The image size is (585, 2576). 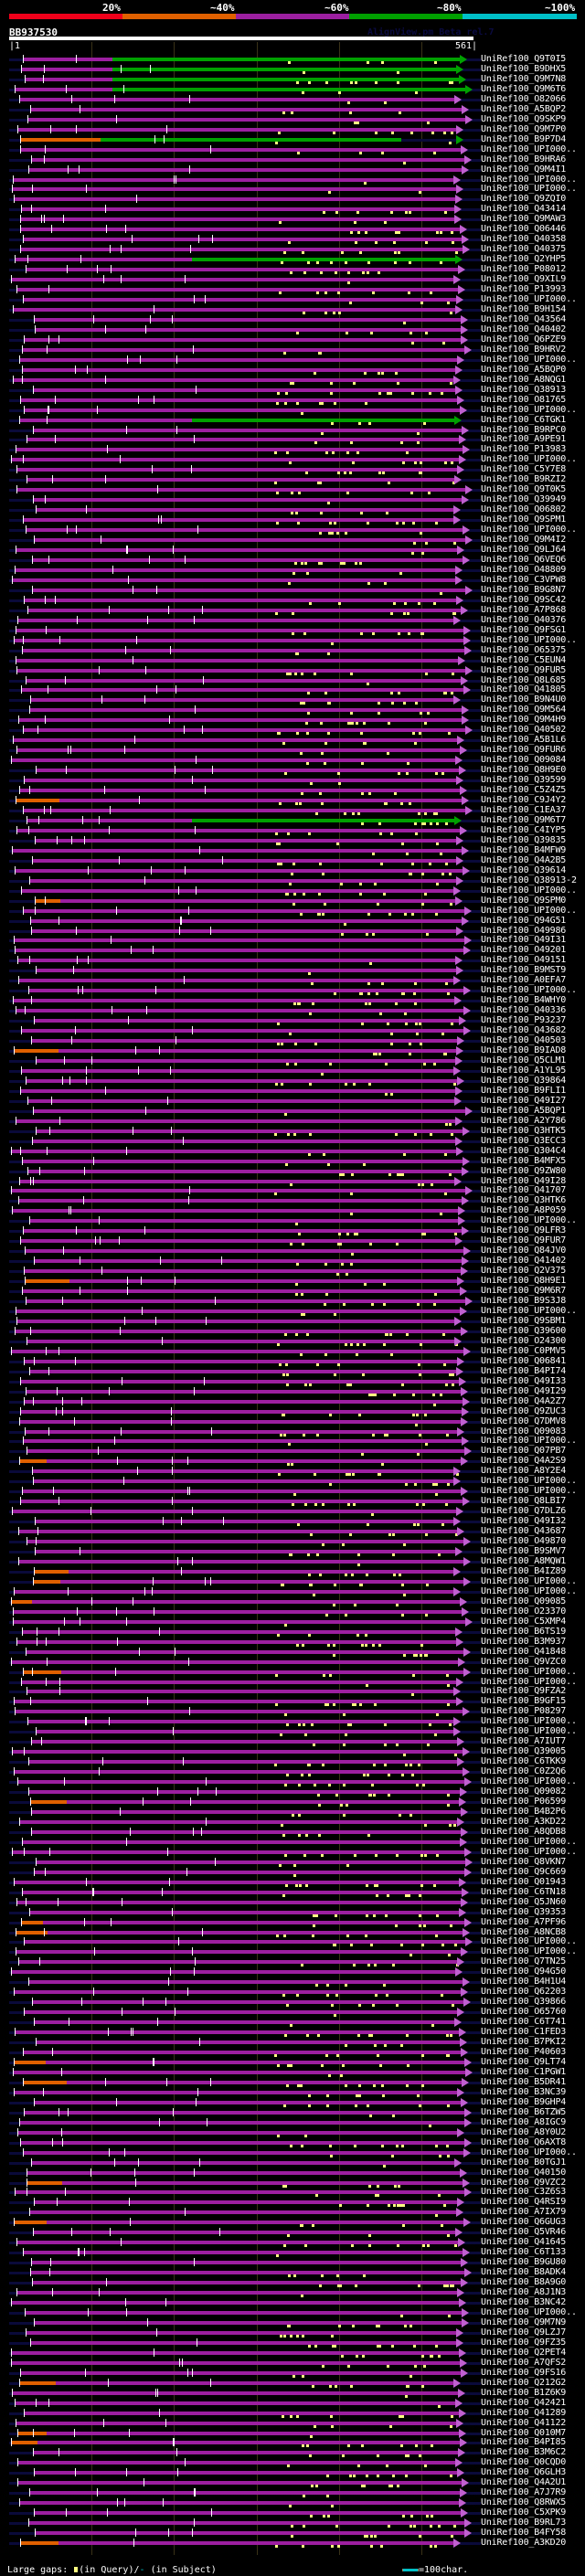 What do you see at coordinates (524, 469) in the screenshot?
I see `hit-label: UniRef100_C5Y7E8` at bounding box center [524, 469].